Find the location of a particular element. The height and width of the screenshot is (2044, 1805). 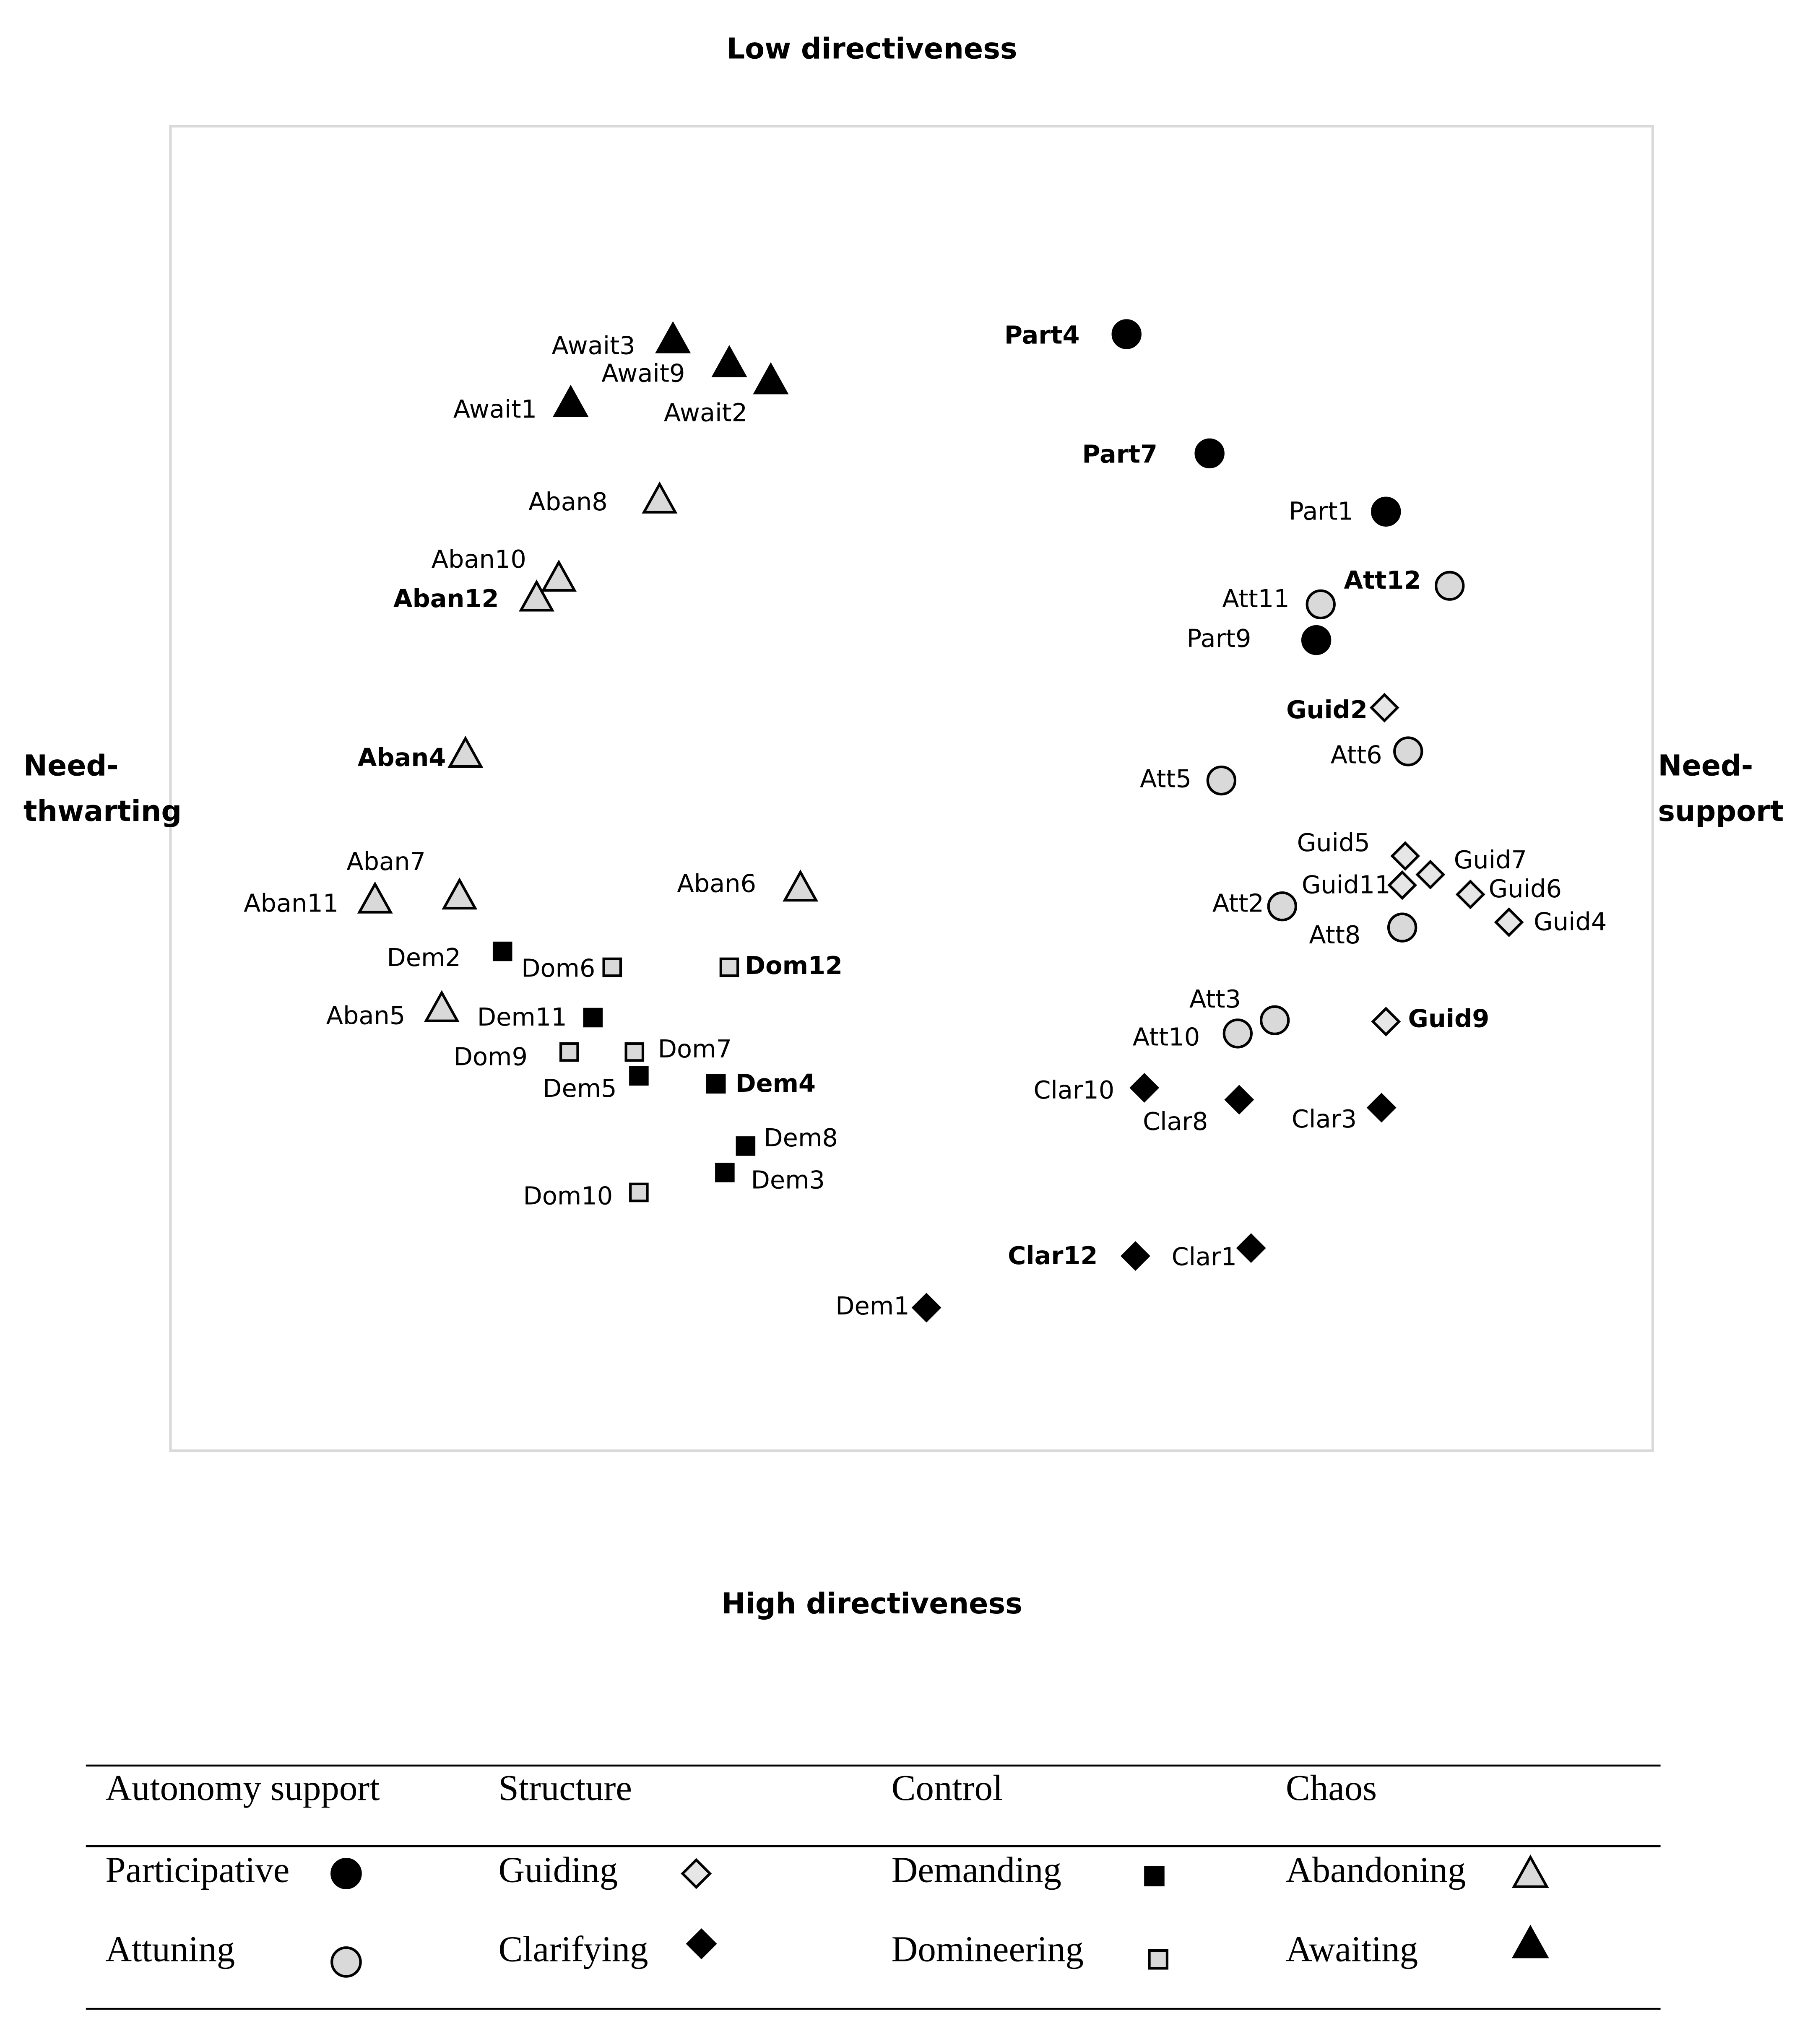

left-axis-label: Need- is located at coordinates (71, 765).